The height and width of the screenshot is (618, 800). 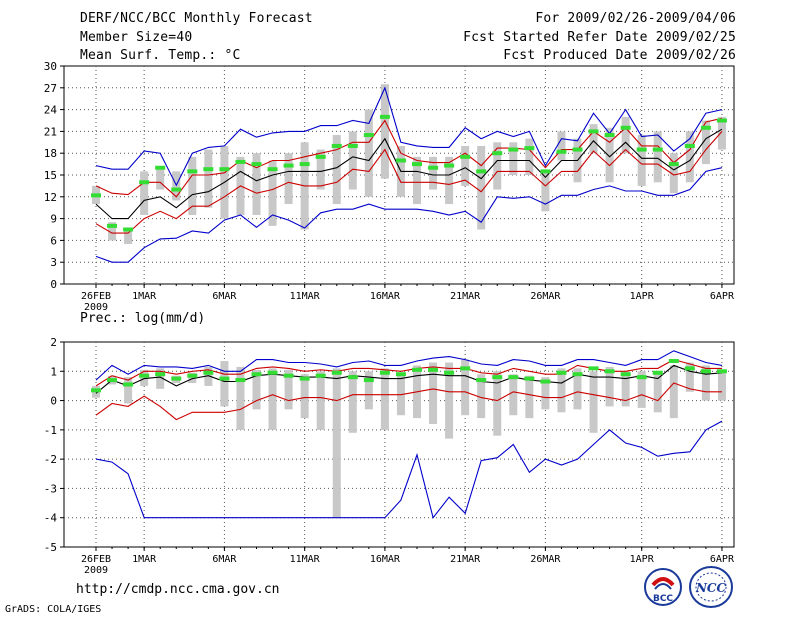 I want to click on temp-ytick-label: 21, so click(x=50, y=131).